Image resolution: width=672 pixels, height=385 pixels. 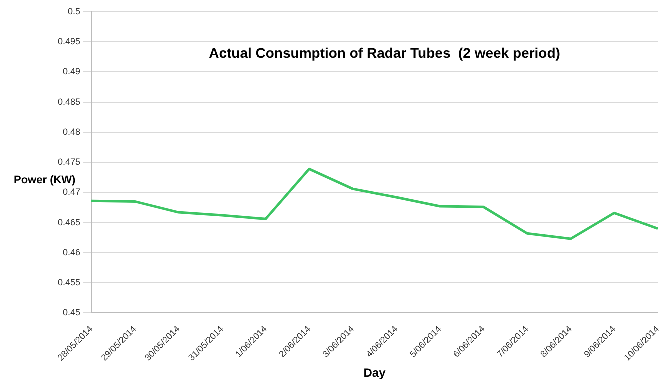 What do you see at coordinates (69, 162) in the screenshot?
I see `y-tick-label: 0.475` at bounding box center [69, 162].